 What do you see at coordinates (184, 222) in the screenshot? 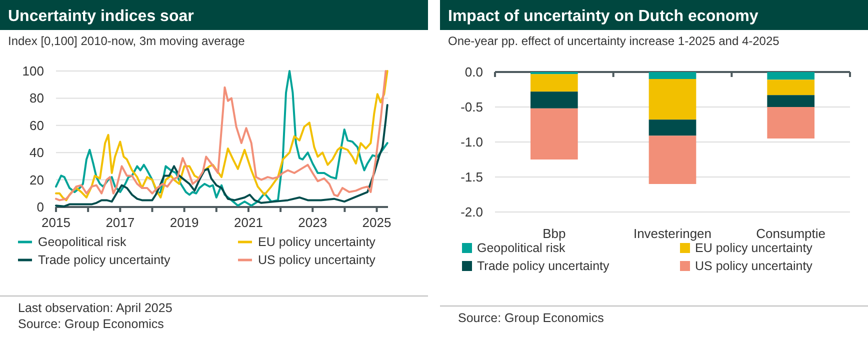
I see `x-tick-label: 2019` at bounding box center [184, 222].